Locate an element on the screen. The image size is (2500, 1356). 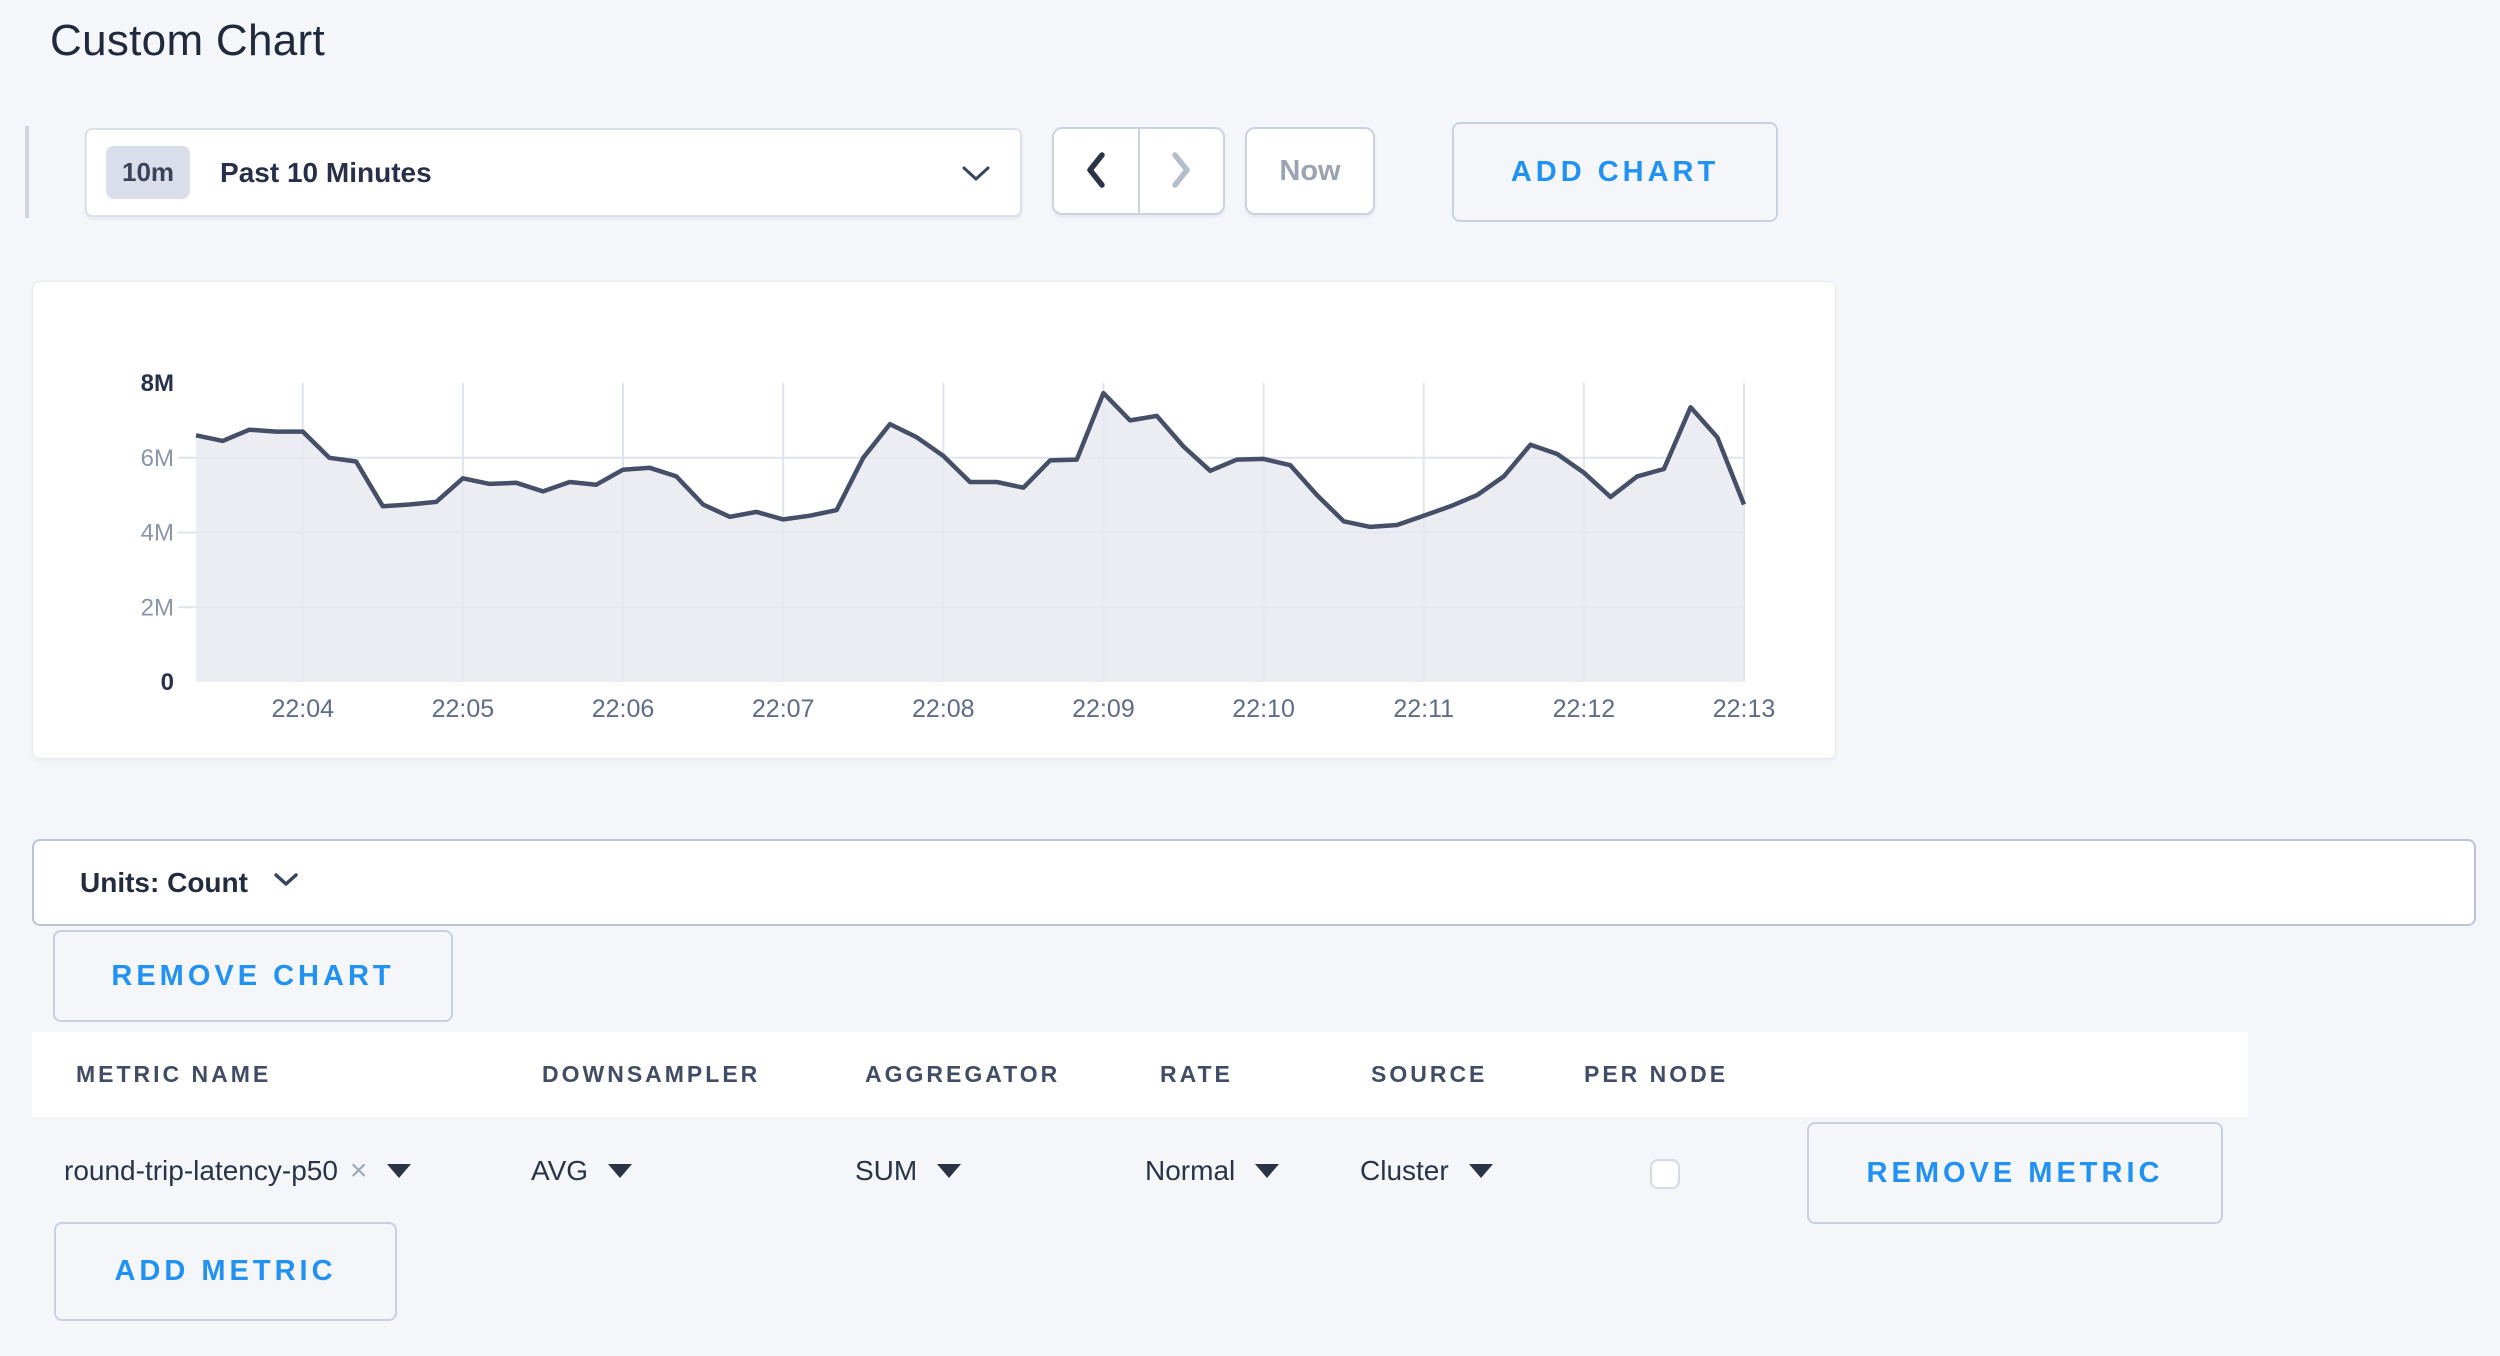
svg-text: 22:08 is located at coordinates (943, 709).